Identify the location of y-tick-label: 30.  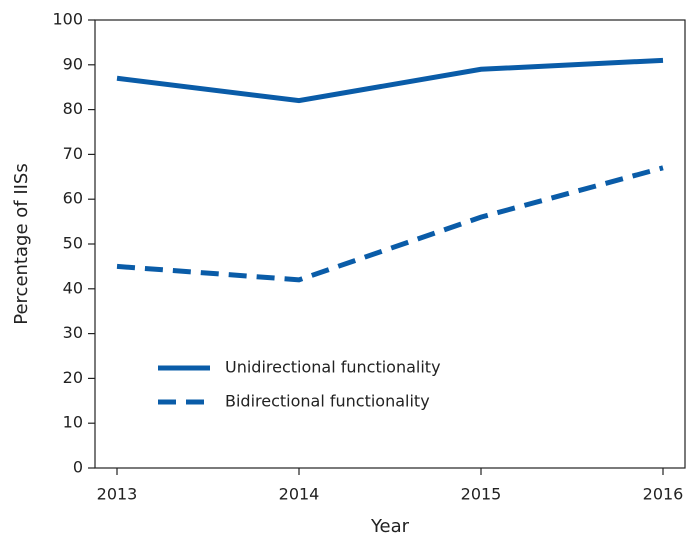
(73, 332).